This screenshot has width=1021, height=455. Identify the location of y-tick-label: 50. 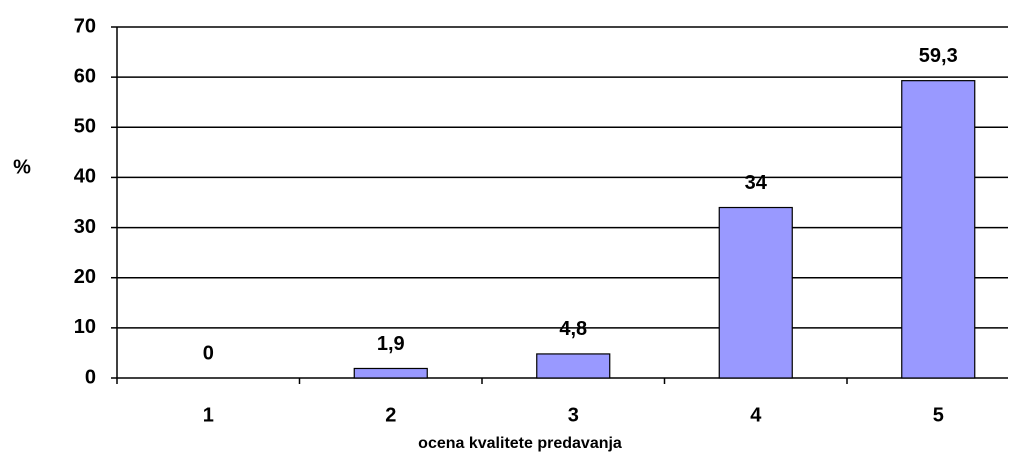
(85, 127).